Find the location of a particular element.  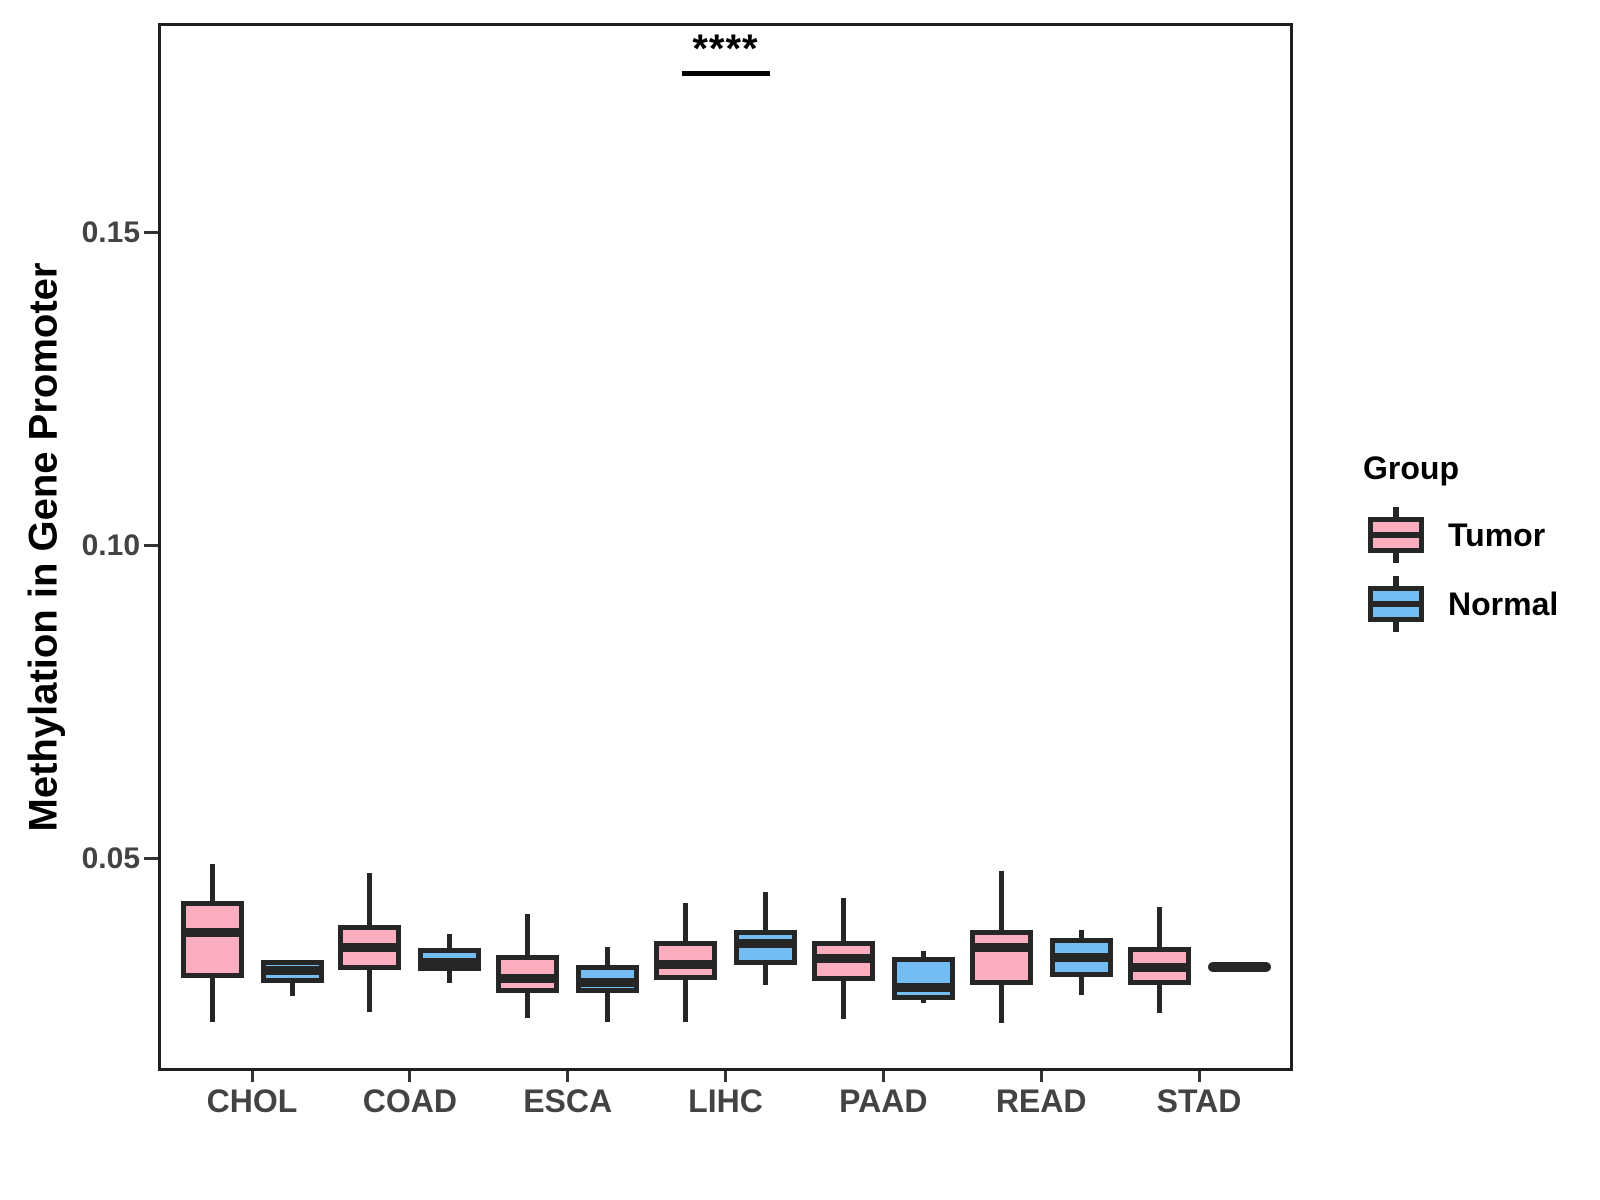

significance-stars: **** is located at coordinates (725, 49).